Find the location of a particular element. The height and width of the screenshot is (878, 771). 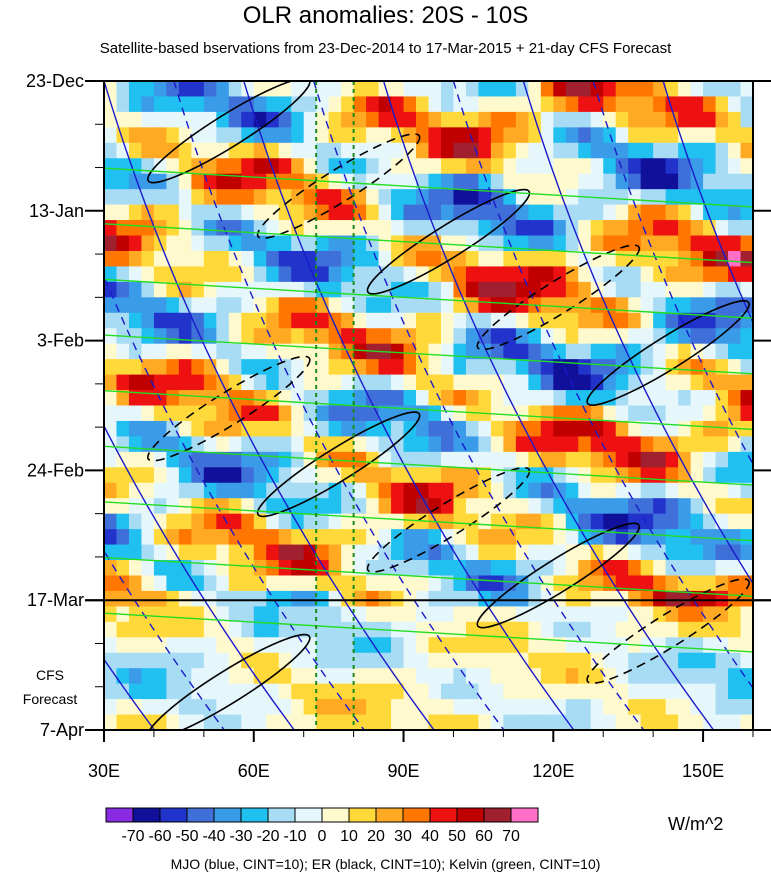

colorbar-unit-label: W/m^2 is located at coordinates (696, 824).